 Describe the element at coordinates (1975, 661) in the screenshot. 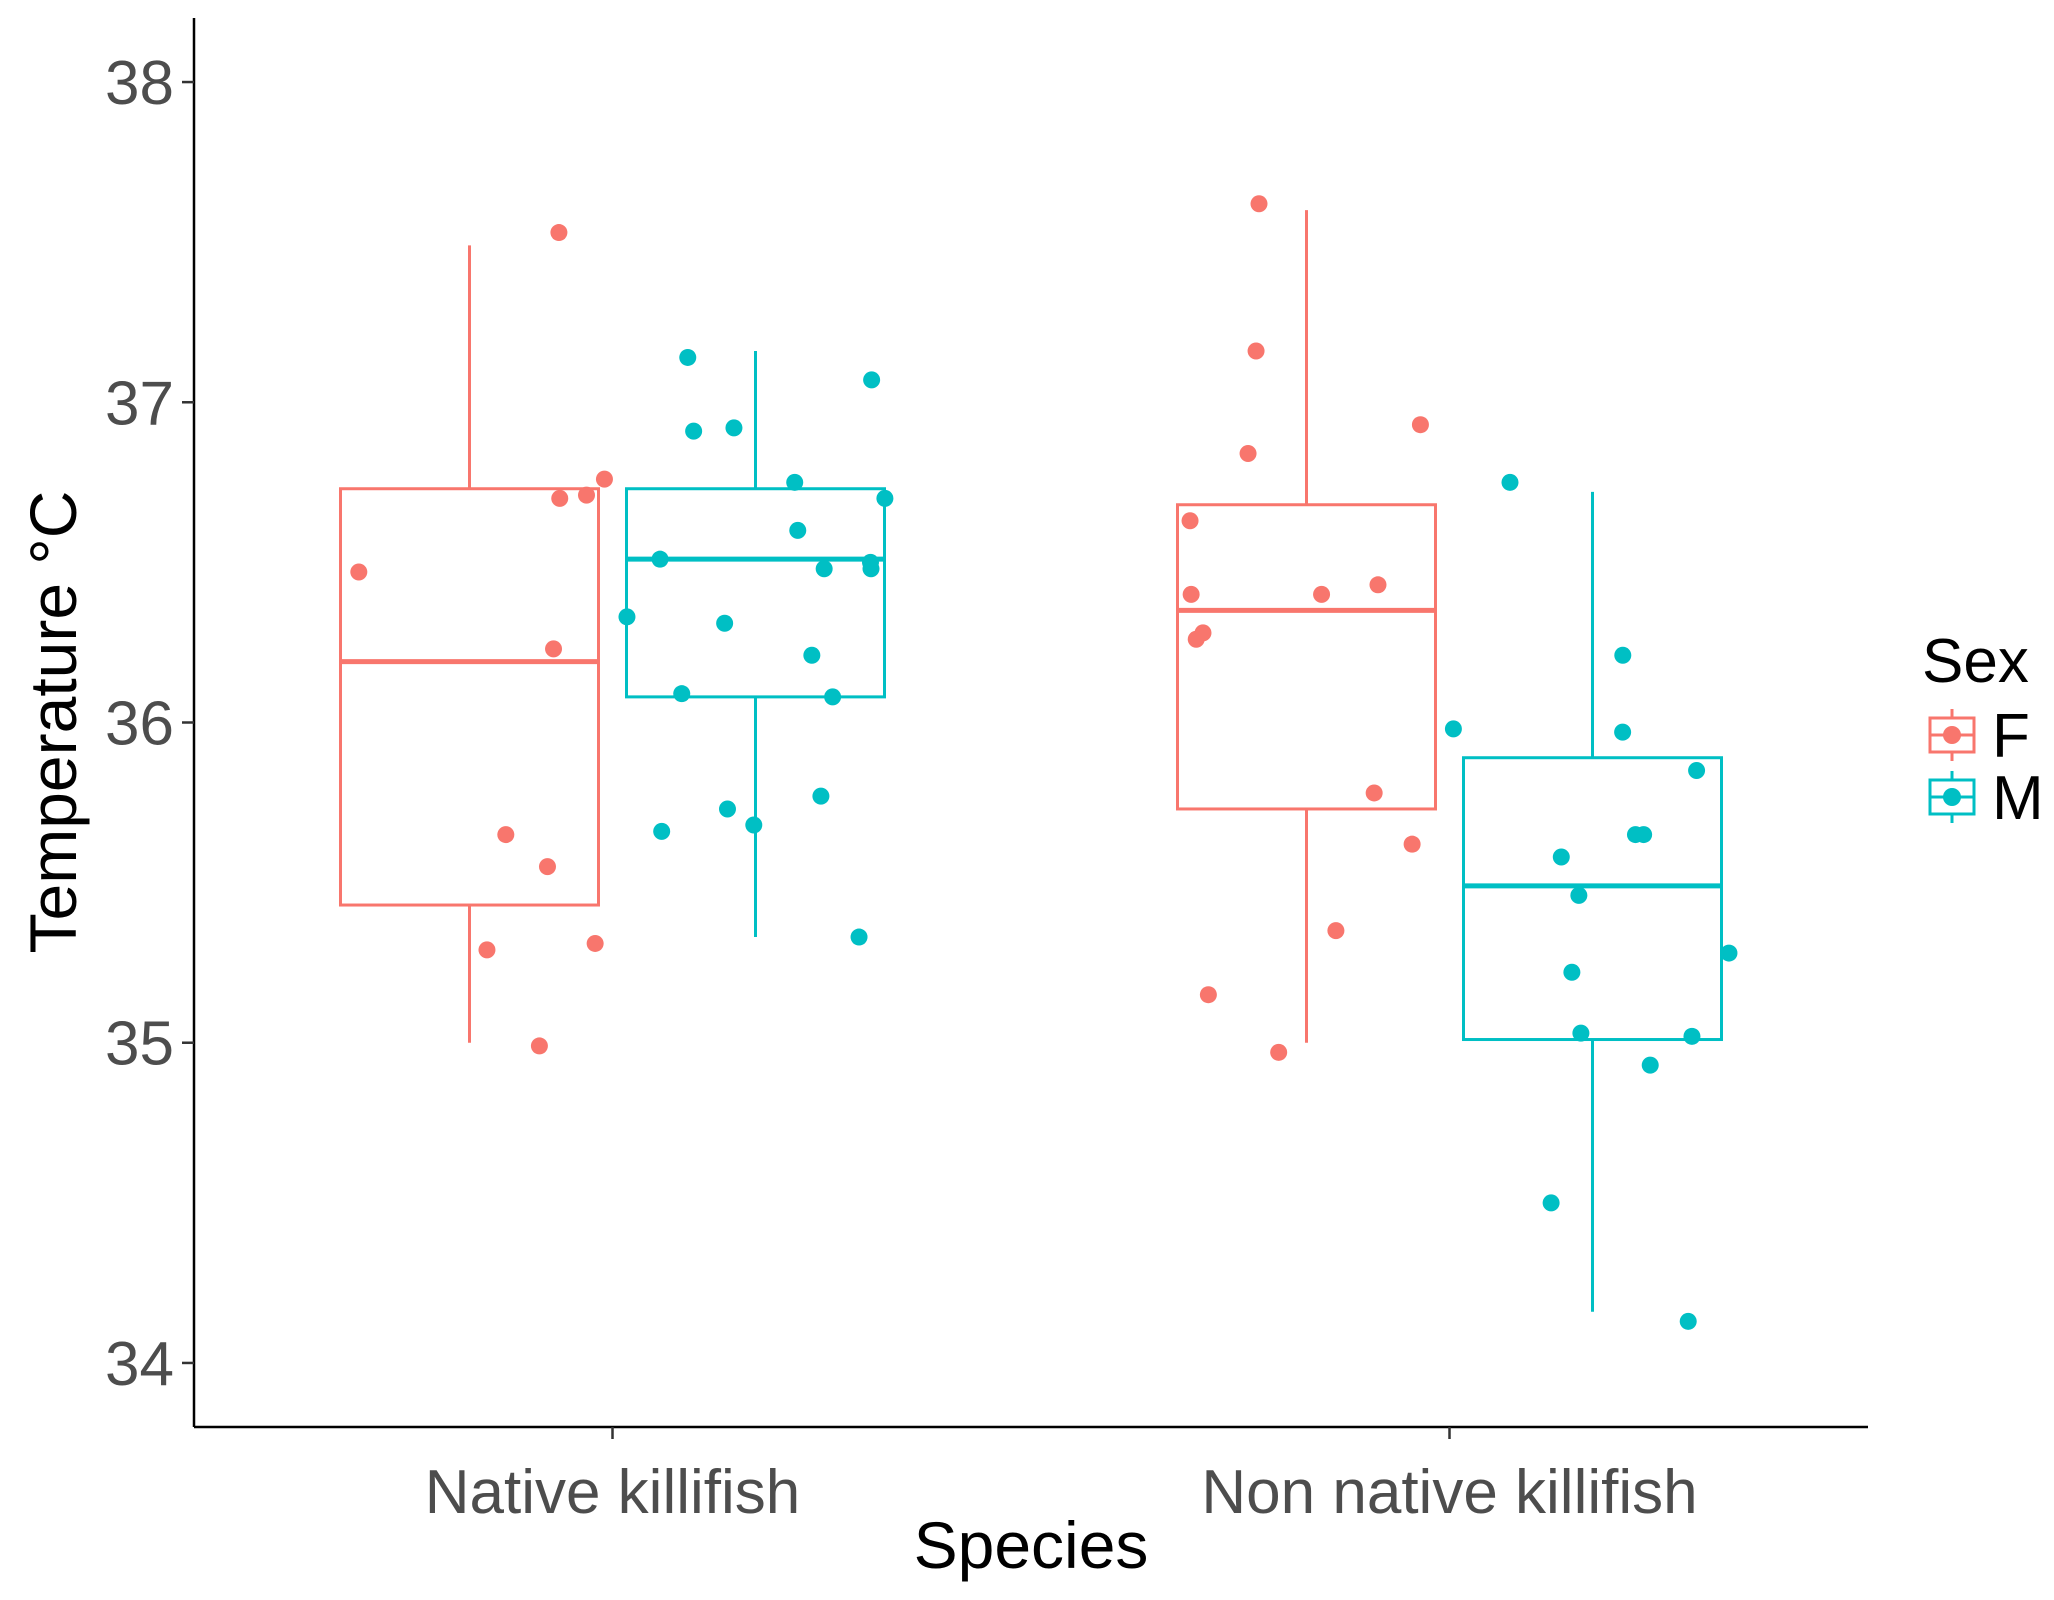

I see `legend-title: Sex` at that location.